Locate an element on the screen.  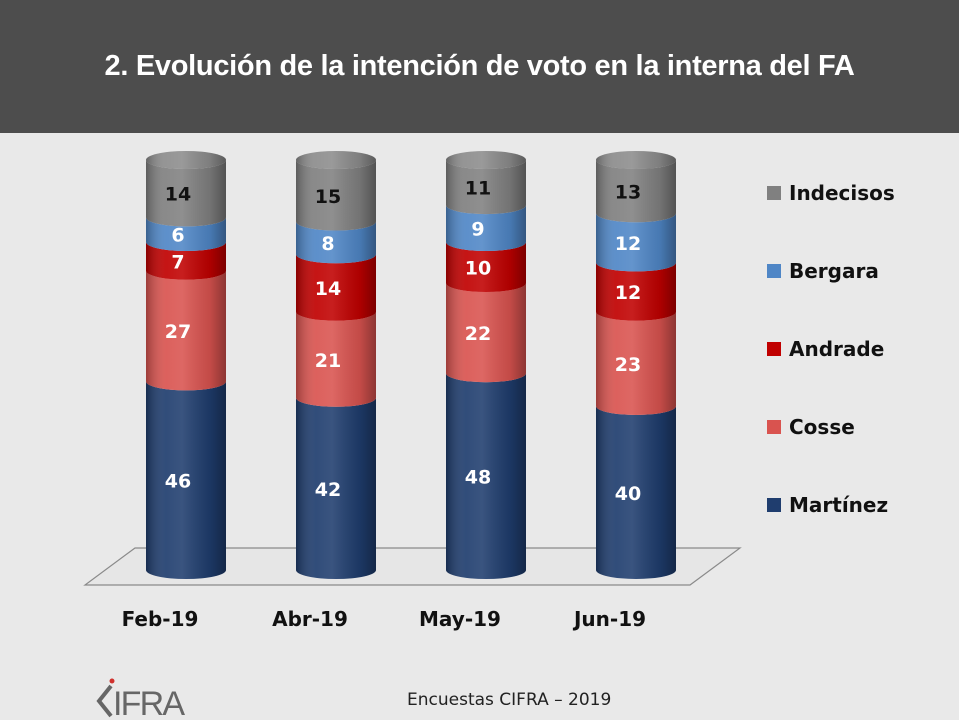
data-label: 48 is located at coordinates (478, 478).